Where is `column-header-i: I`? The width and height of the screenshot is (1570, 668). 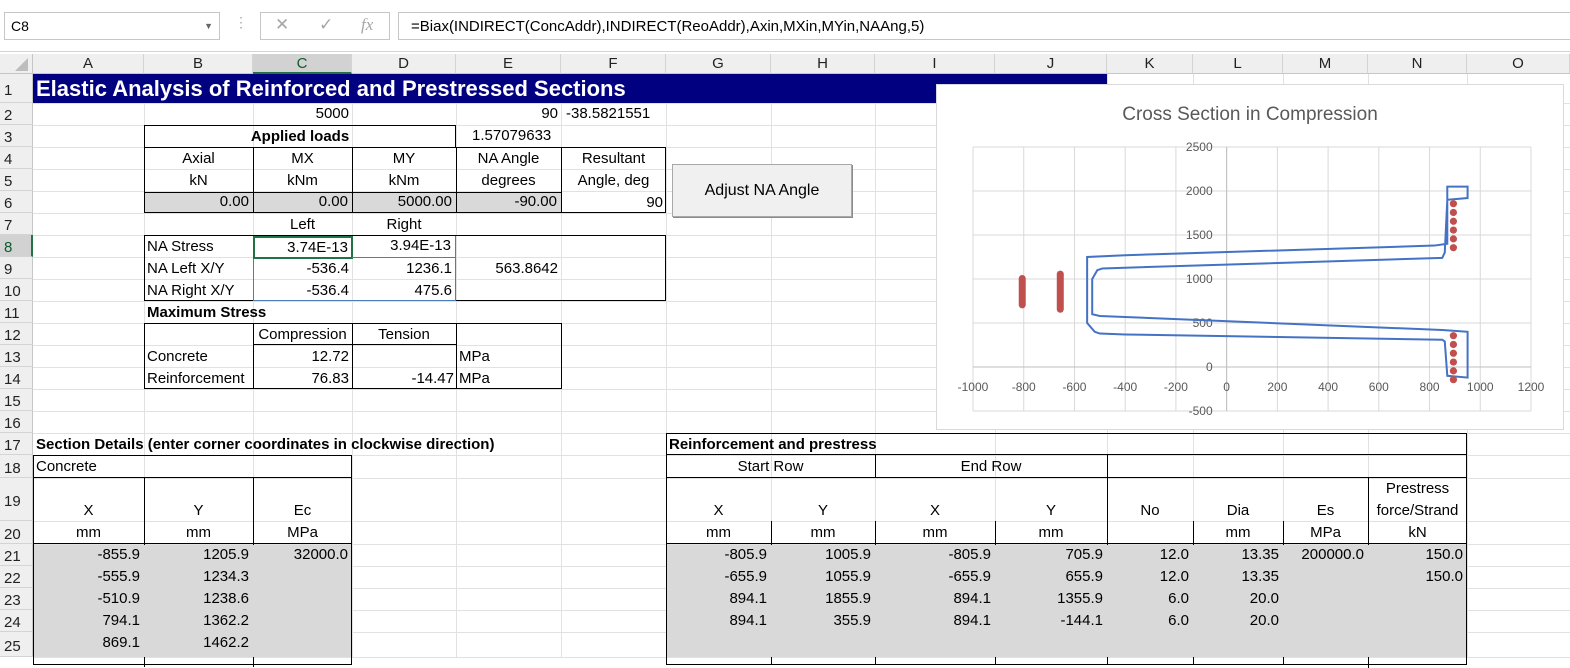 column-header-i: I is located at coordinates (935, 64).